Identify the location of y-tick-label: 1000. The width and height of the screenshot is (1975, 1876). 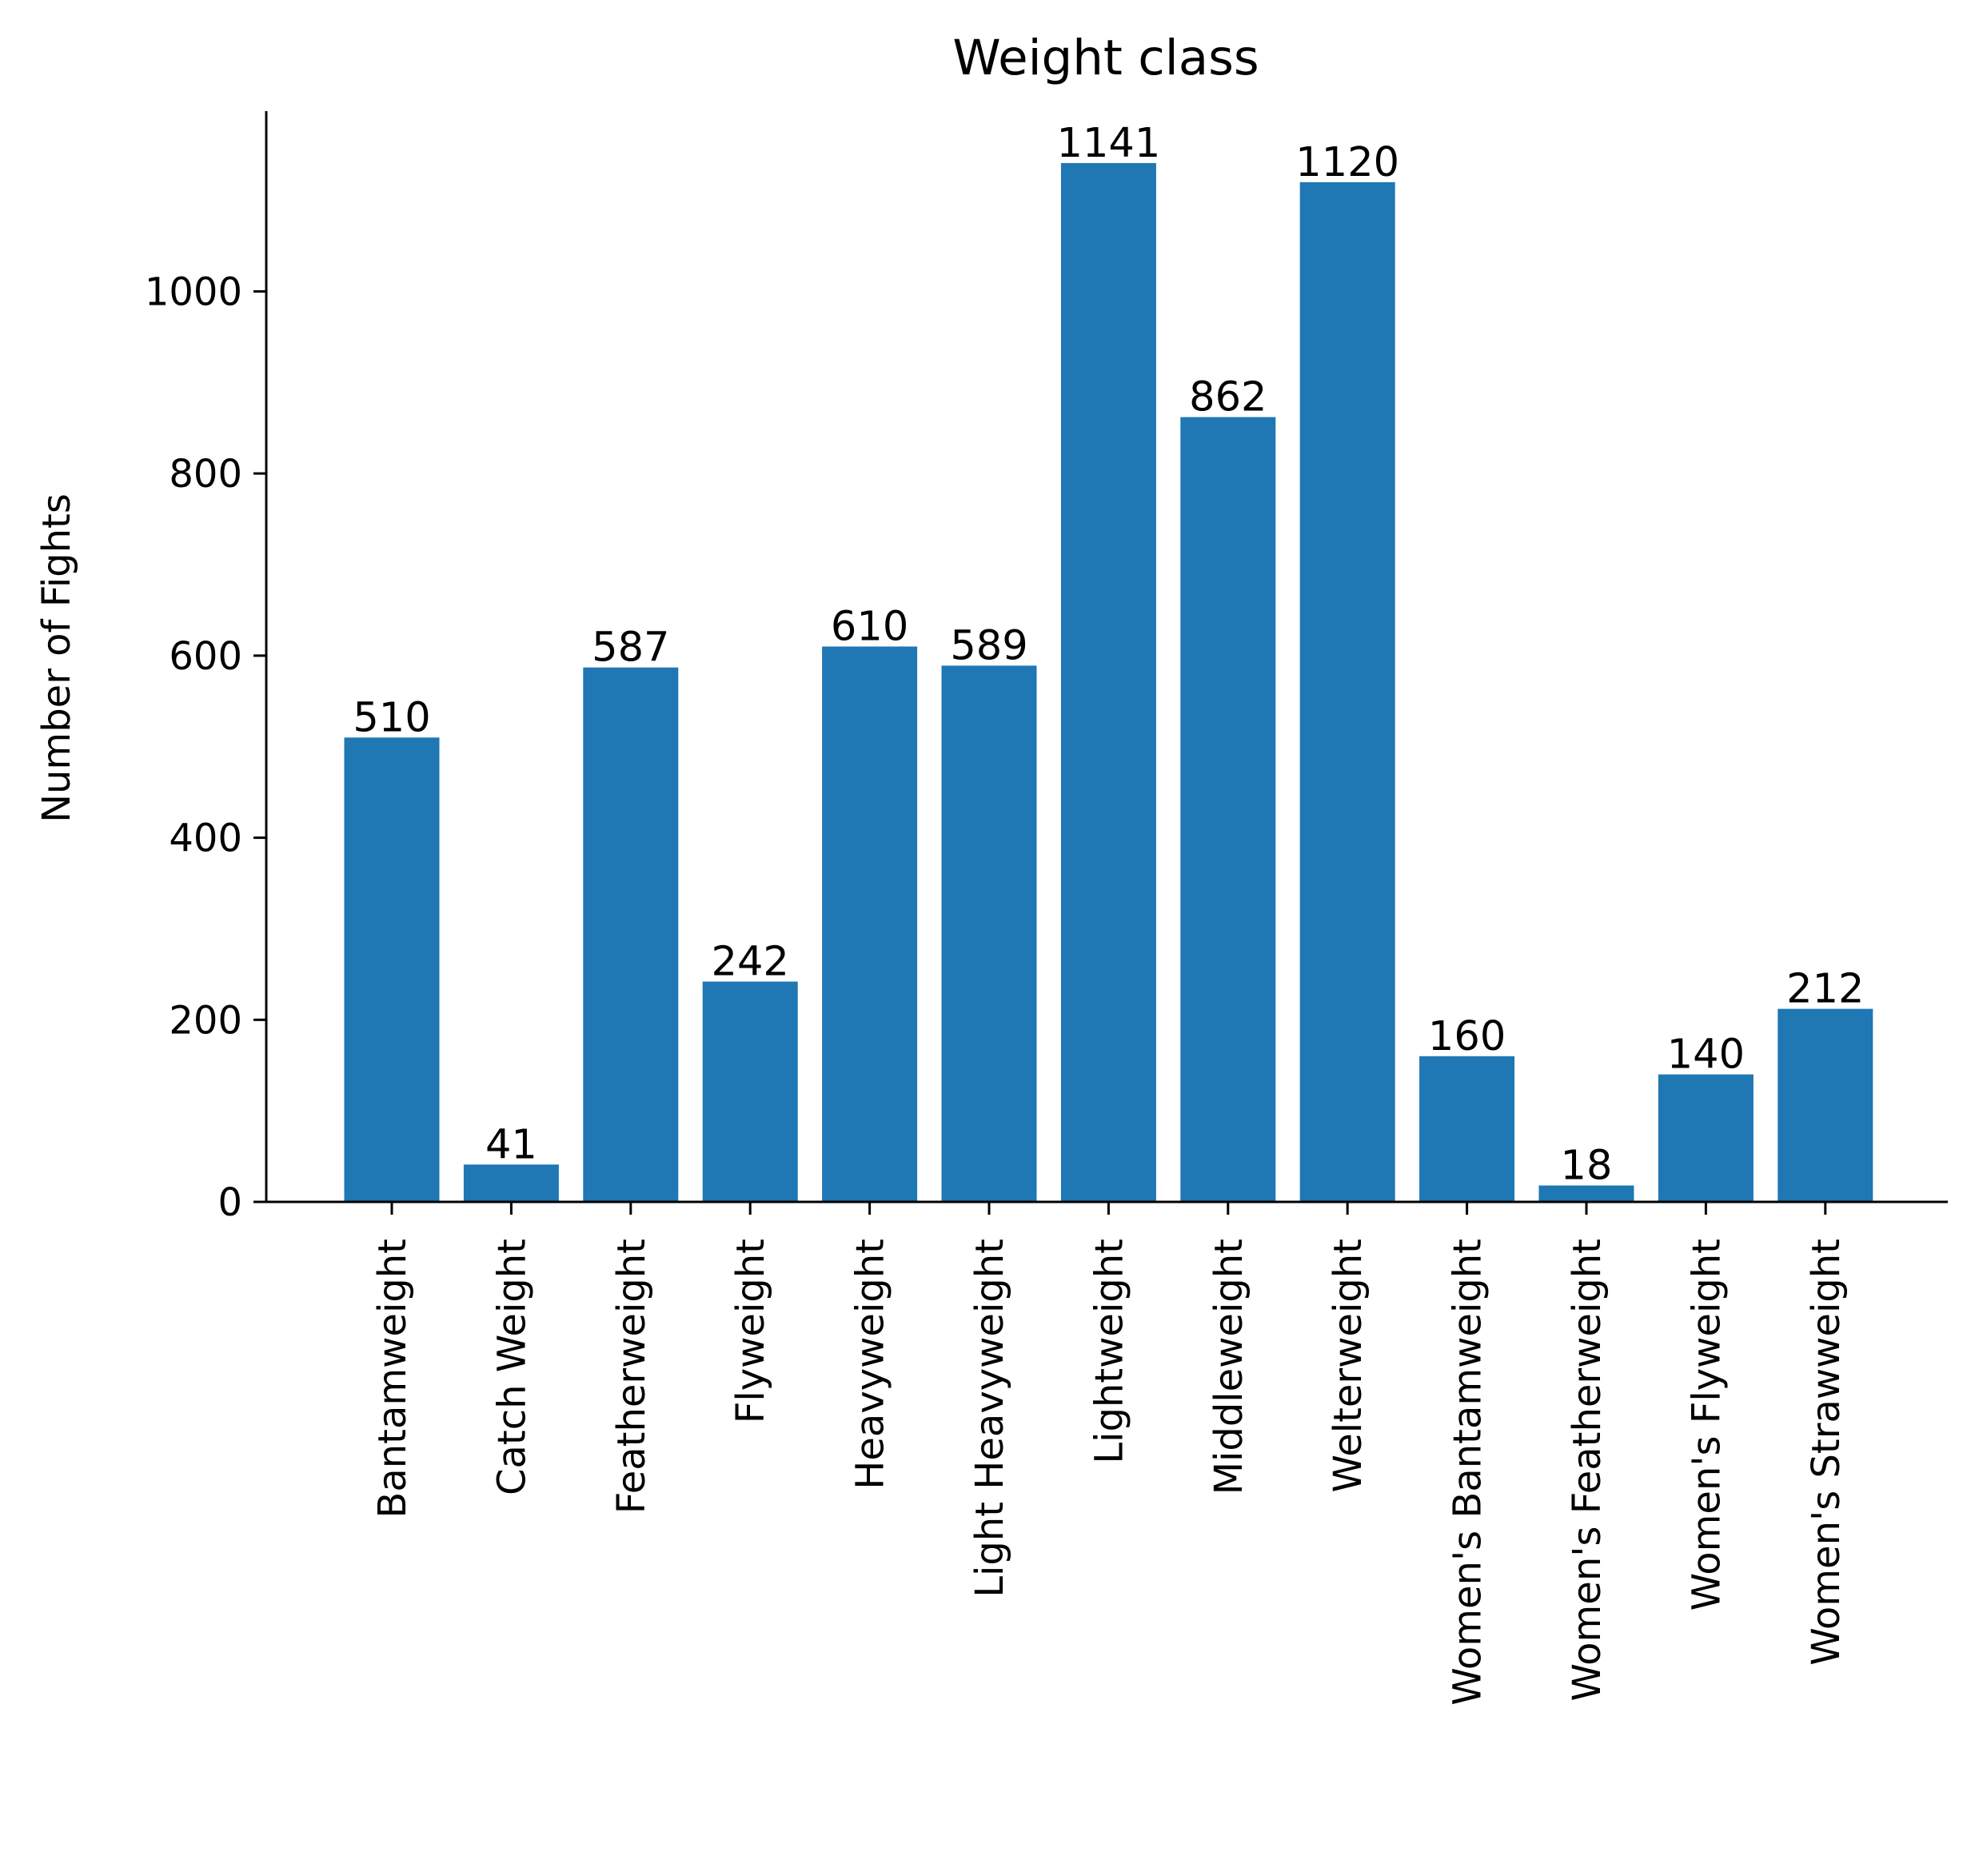
(193, 292).